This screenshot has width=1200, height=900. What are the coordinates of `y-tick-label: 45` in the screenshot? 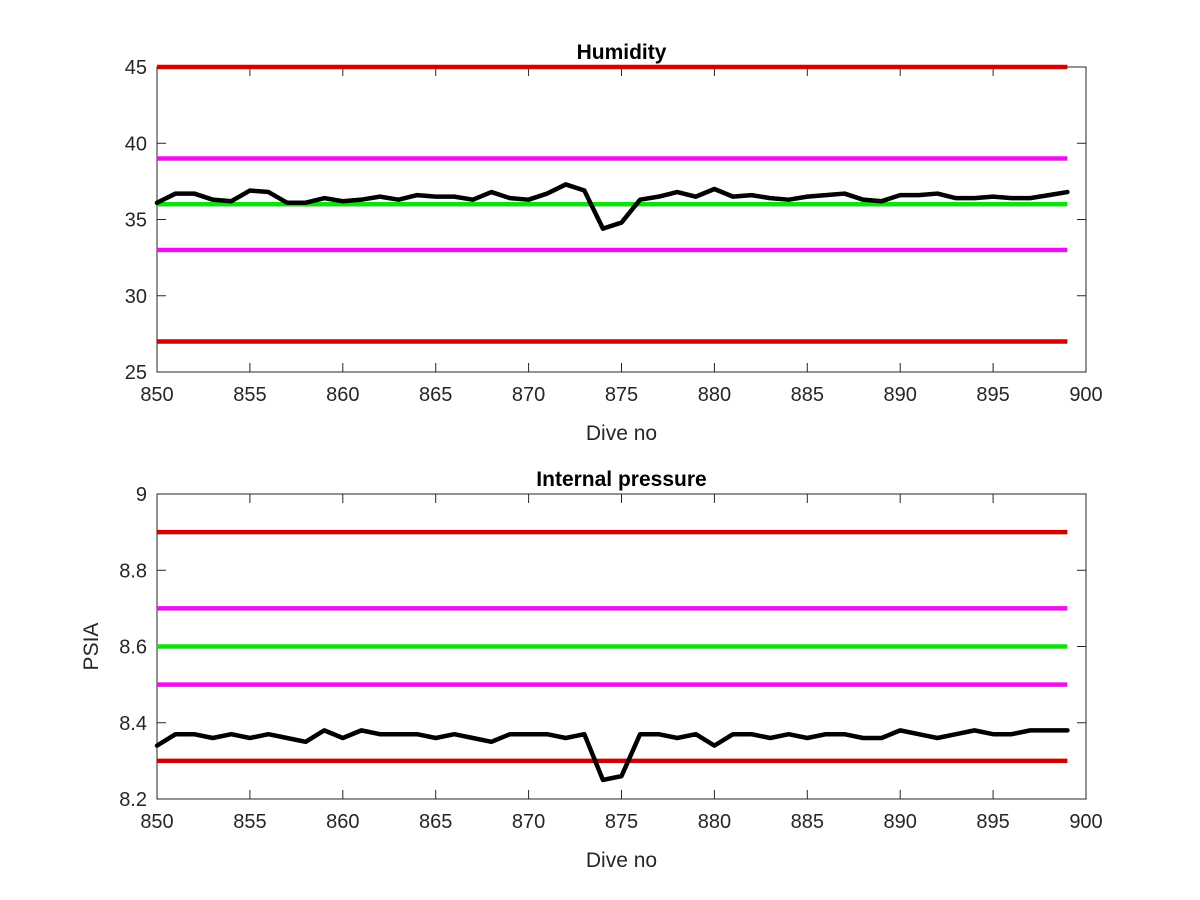 It's located at (136, 68).